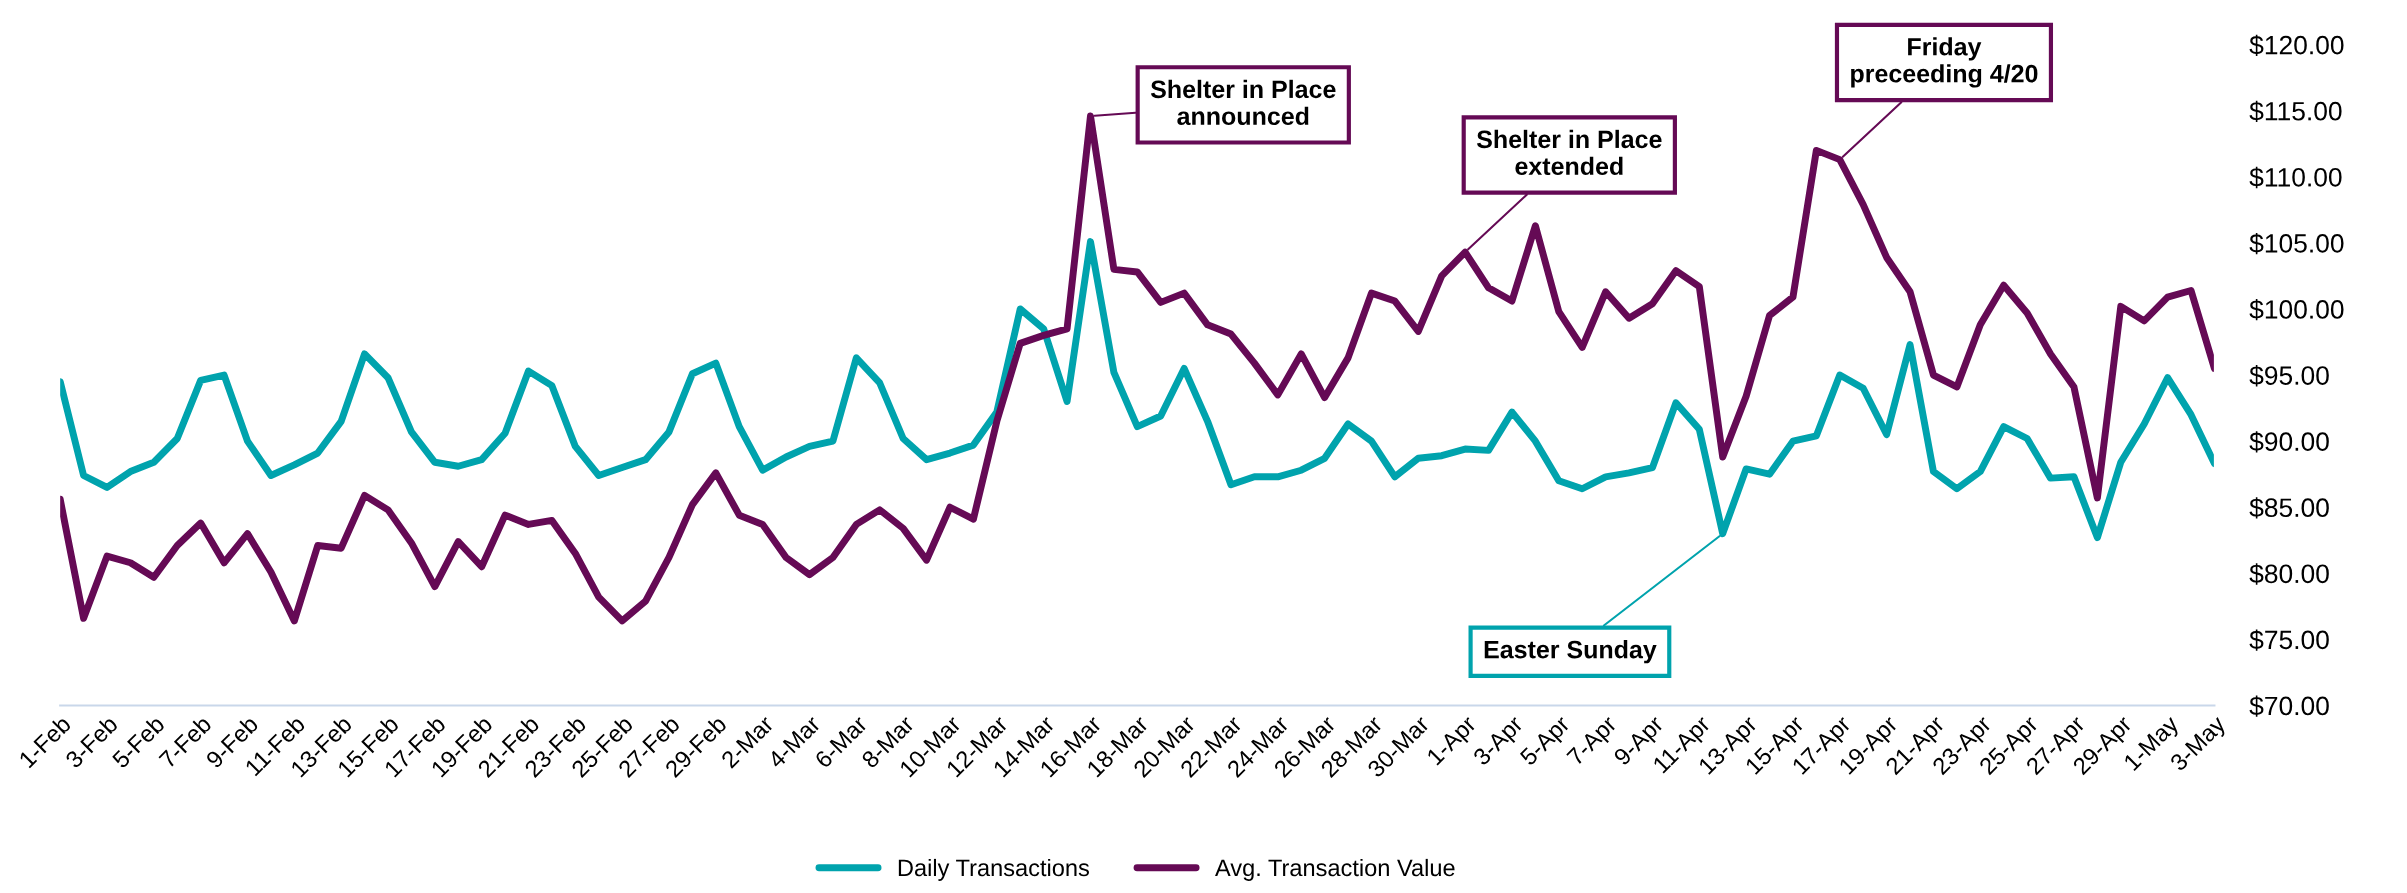 The image size is (2407, 893). I want to click on annotation: Shelter in Place extended, so click(1569, 152).